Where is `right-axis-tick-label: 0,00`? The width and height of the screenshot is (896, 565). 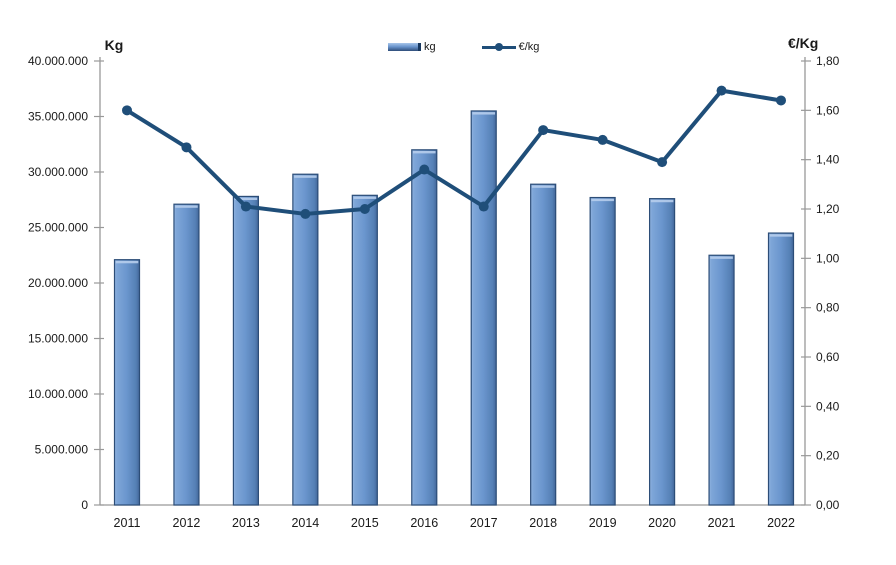
right-axis-tick-label: 0,00 is located at coordinates (828, 505).